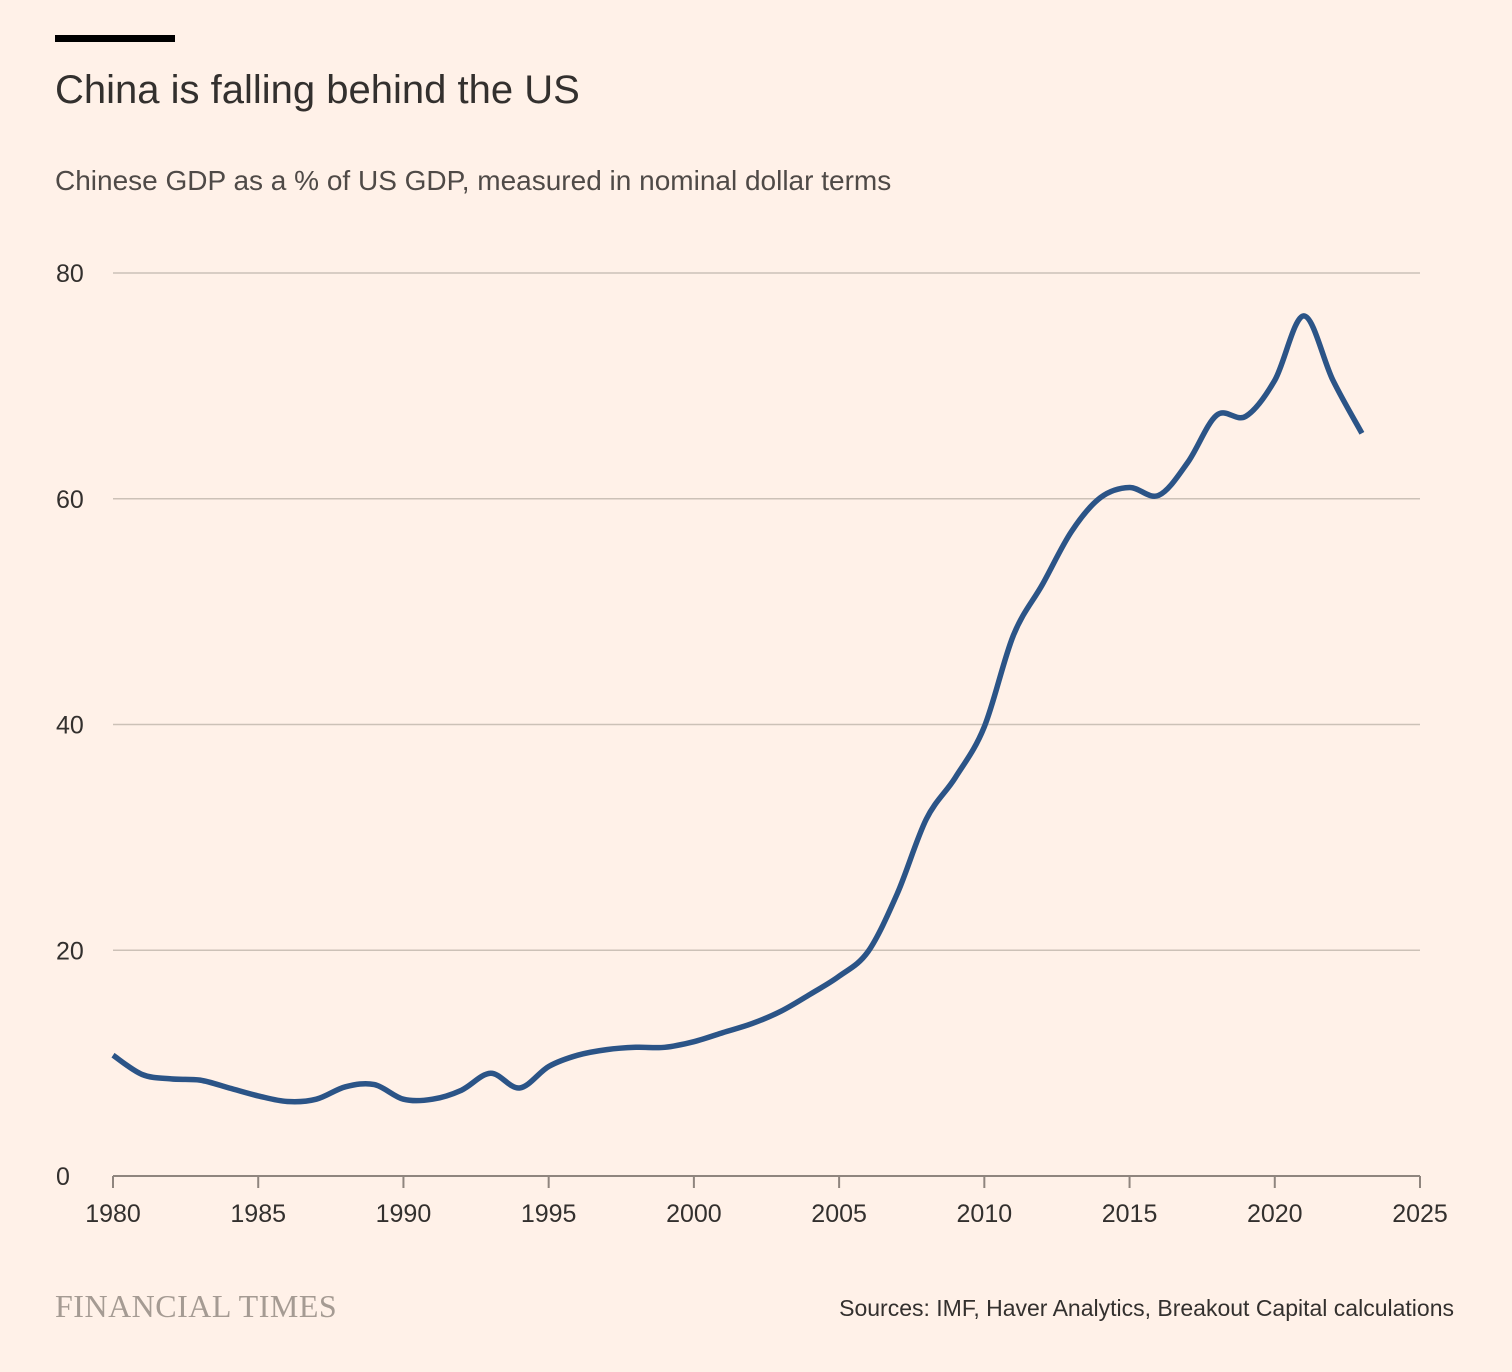  I want to click on y-tick-label: 60, so click(70, 500).